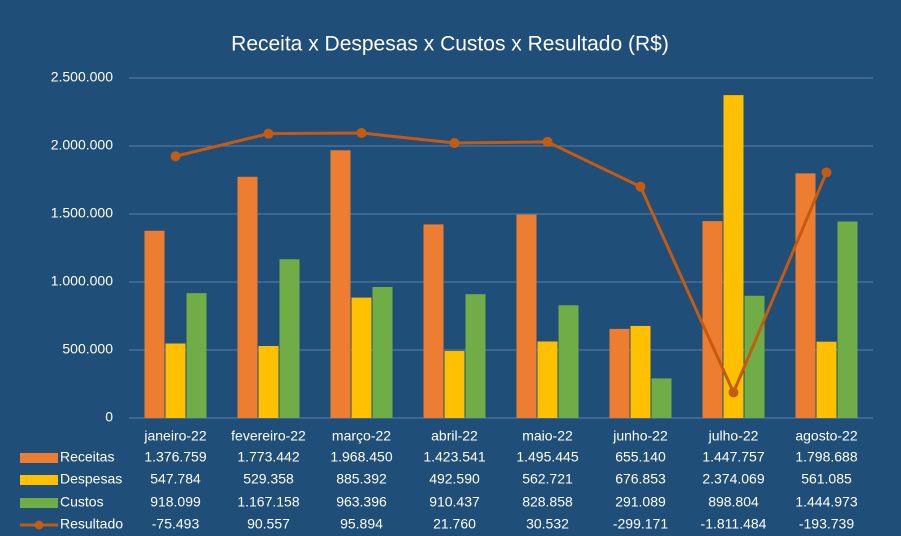  Describe the element at coordinates (733, 457) in the screenshot. I see `table-value: 1.447.757` at that location.